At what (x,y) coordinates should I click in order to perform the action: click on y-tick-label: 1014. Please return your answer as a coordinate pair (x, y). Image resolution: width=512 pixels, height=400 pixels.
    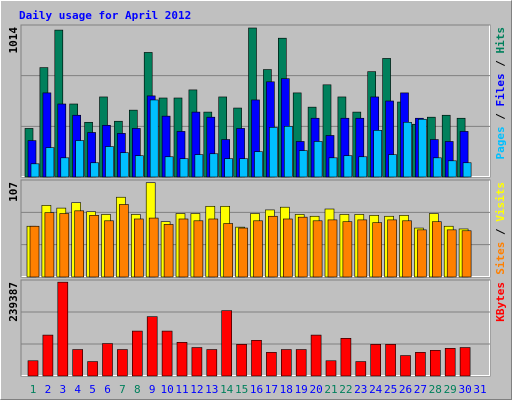
    Looking at the image, I should click on (13, 40).